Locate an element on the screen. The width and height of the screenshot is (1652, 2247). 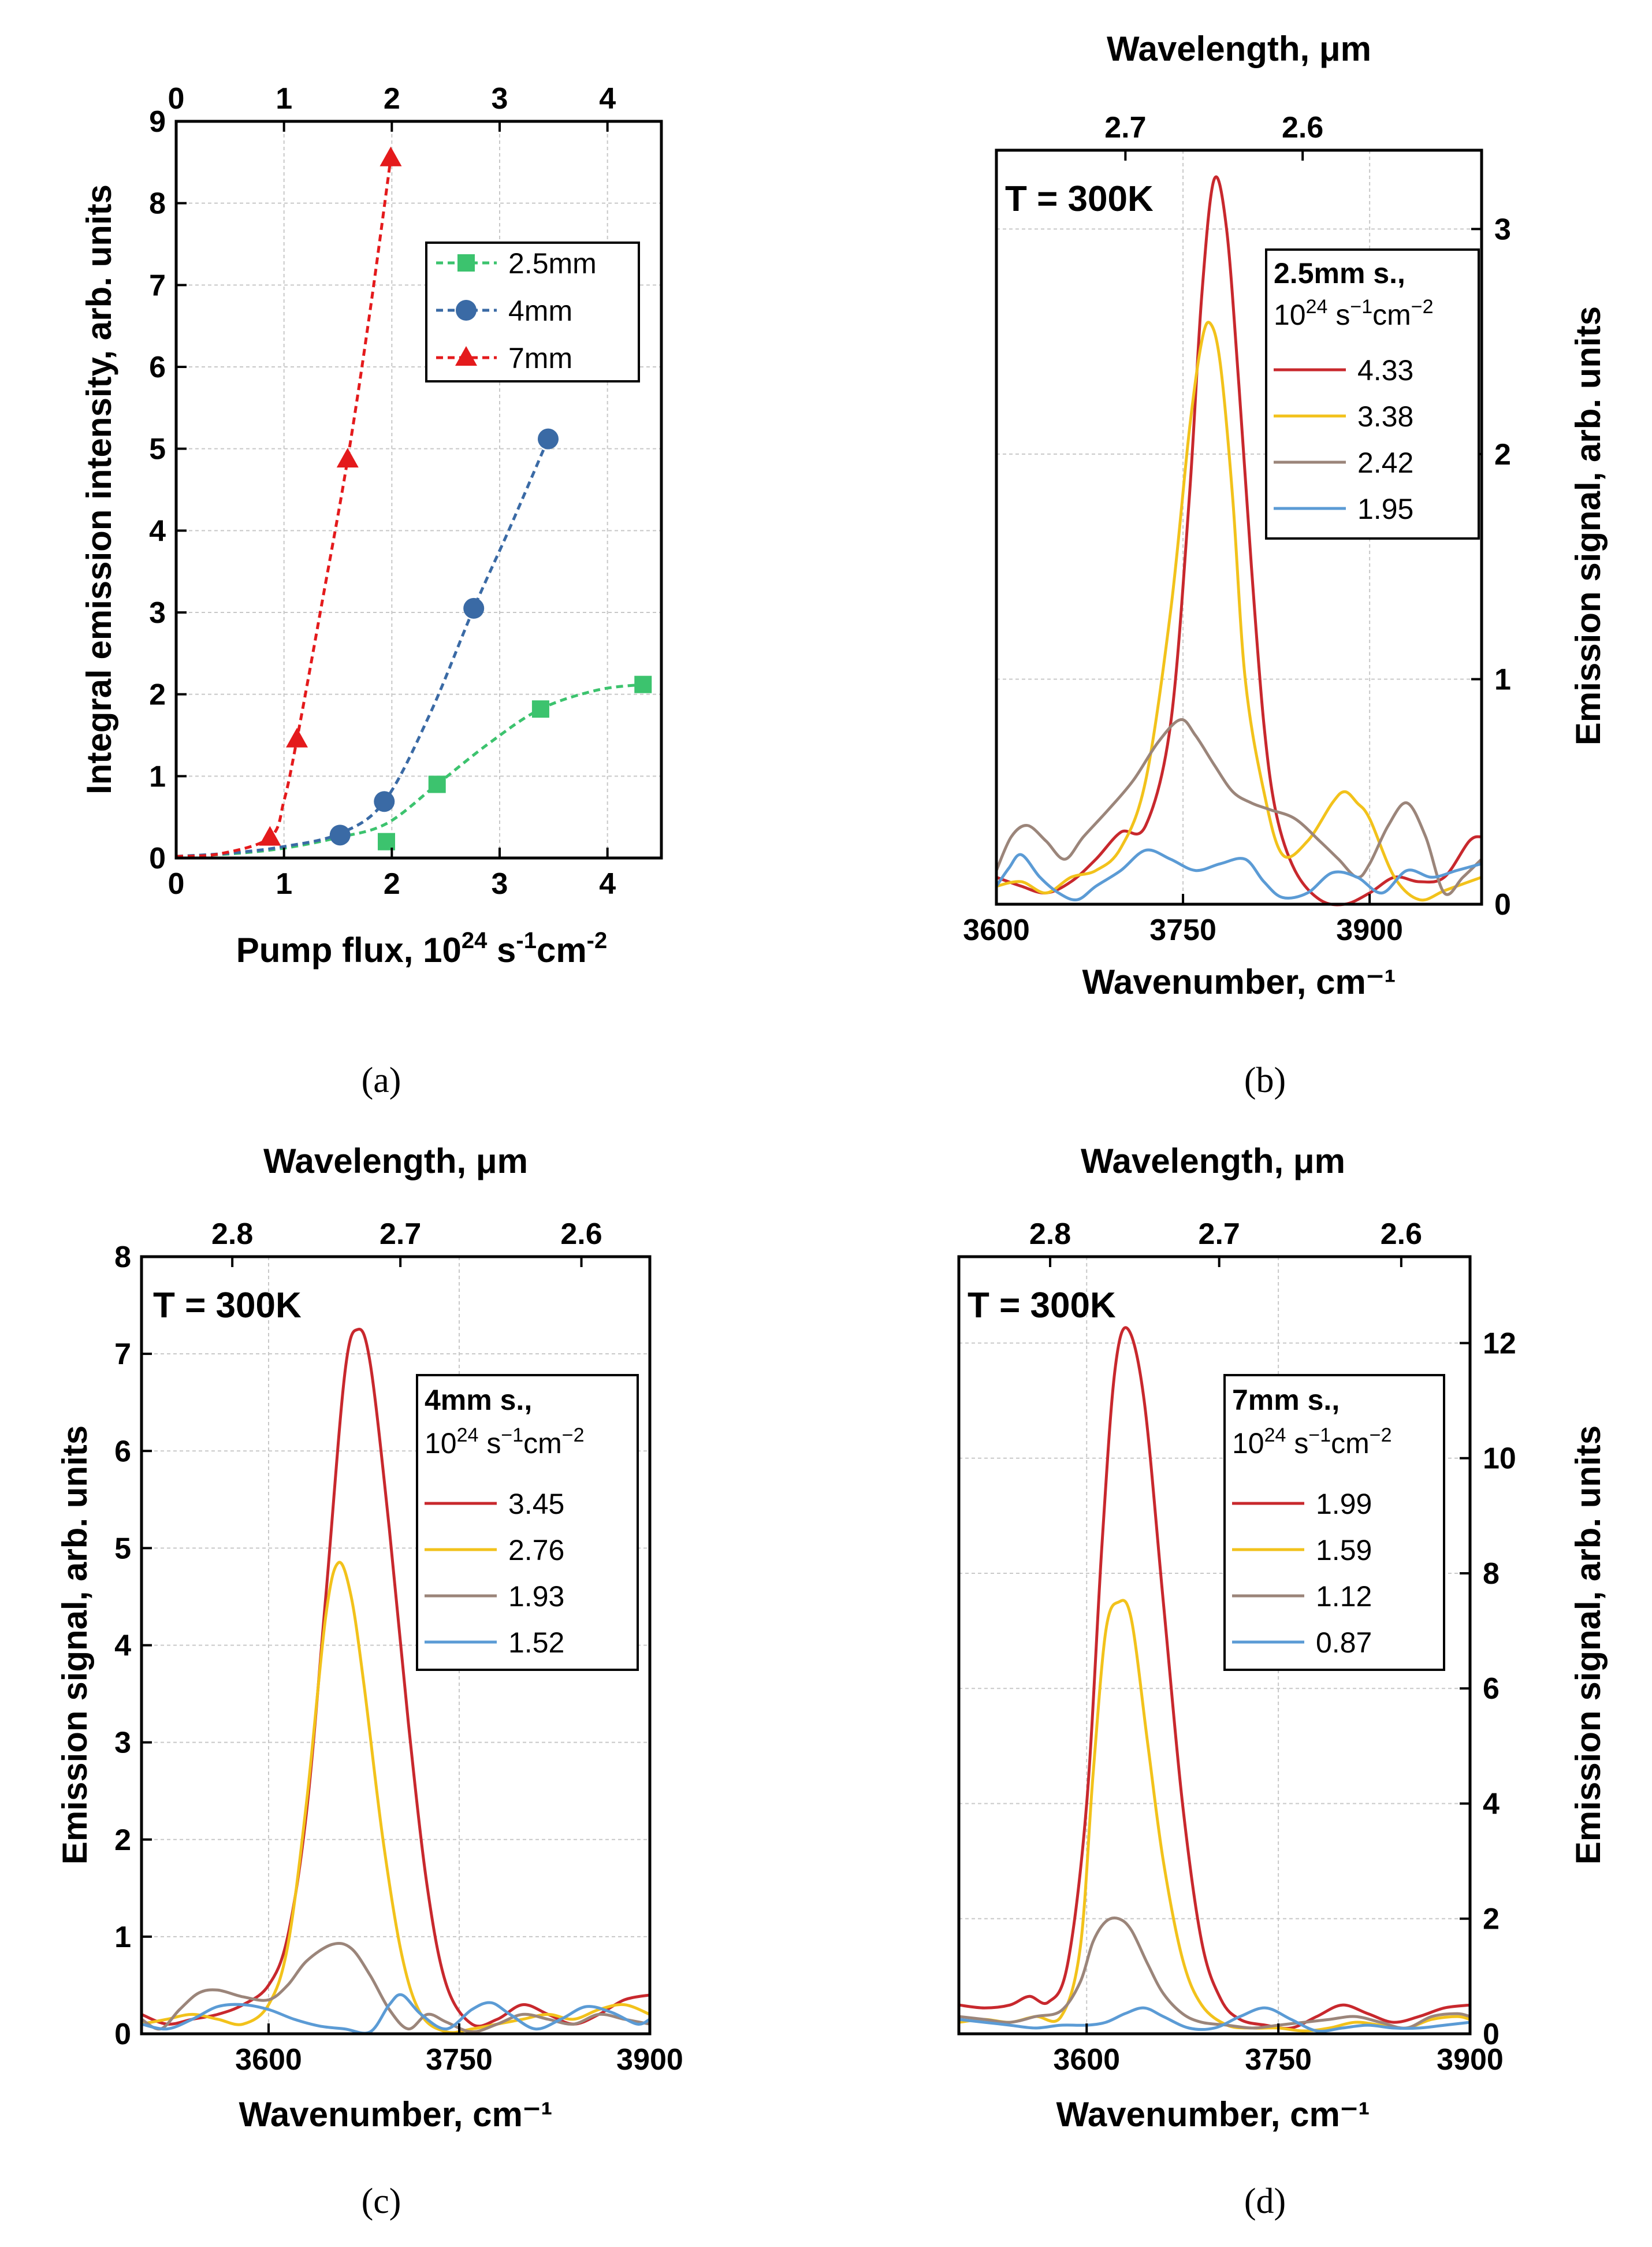
legend-label-1.93: 1.93 is located at coordinates (536, 1596).